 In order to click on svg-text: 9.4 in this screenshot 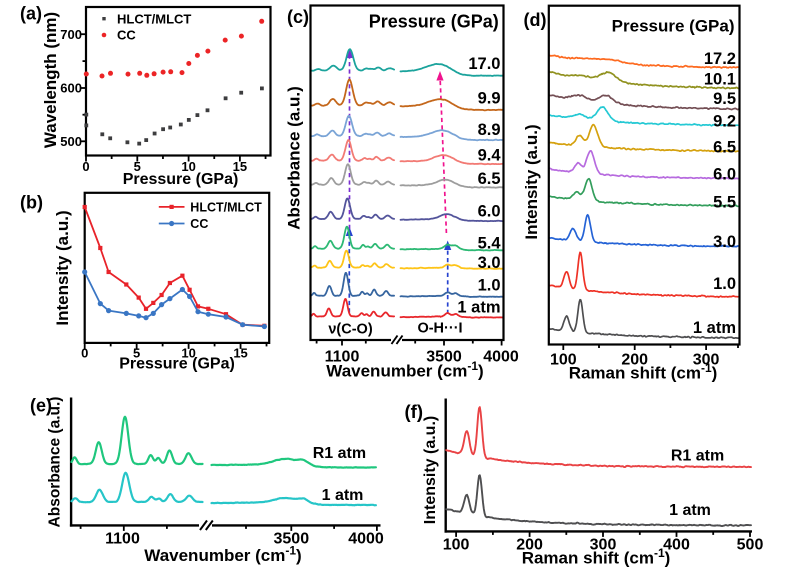, I will do `click(490, 156)`.